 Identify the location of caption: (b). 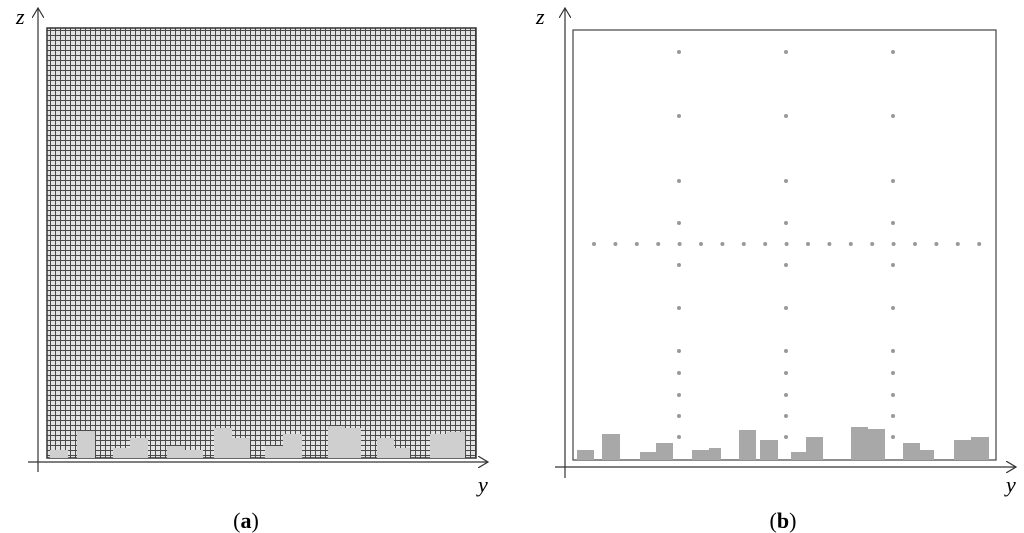
(783, 520).